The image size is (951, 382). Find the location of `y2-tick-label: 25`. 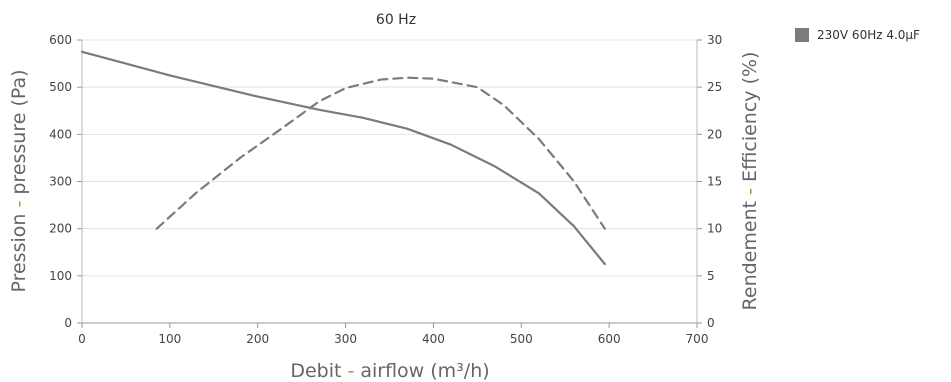

y2-tick-label: 25 is located at coordinates (714, 87).